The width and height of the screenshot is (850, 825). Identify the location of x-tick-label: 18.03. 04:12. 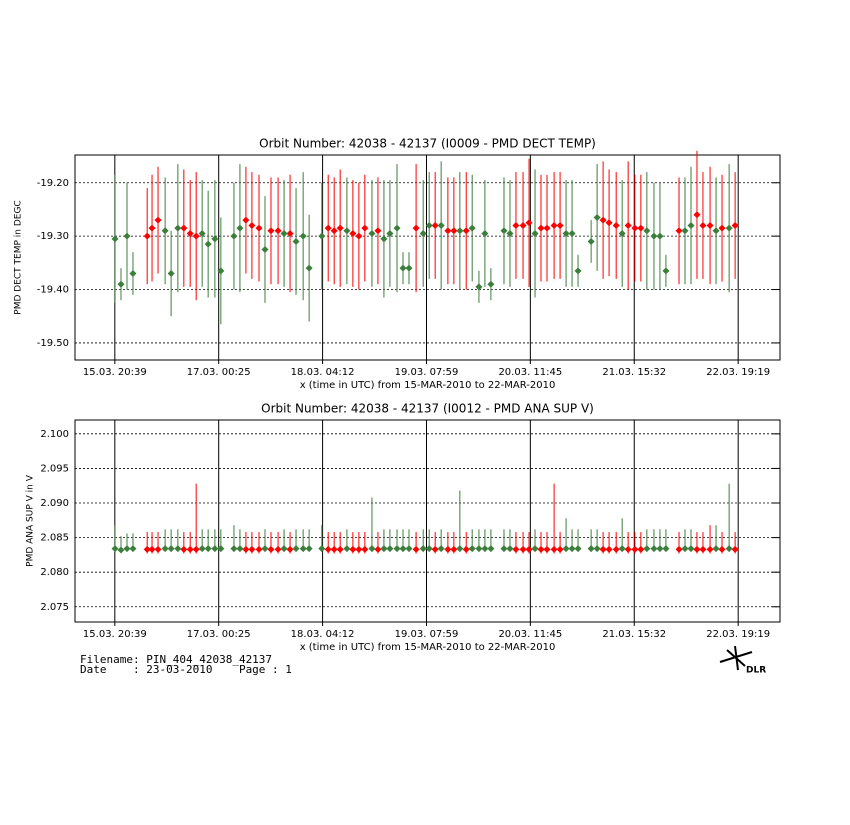
(323, 634).